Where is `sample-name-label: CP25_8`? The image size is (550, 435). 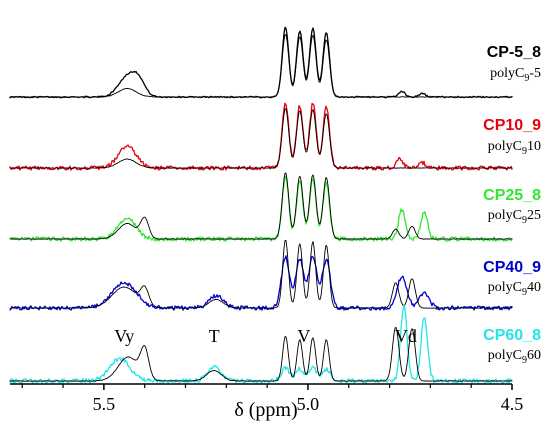
sample-name-label: CP25_8 is located at coordinates (512, 195).